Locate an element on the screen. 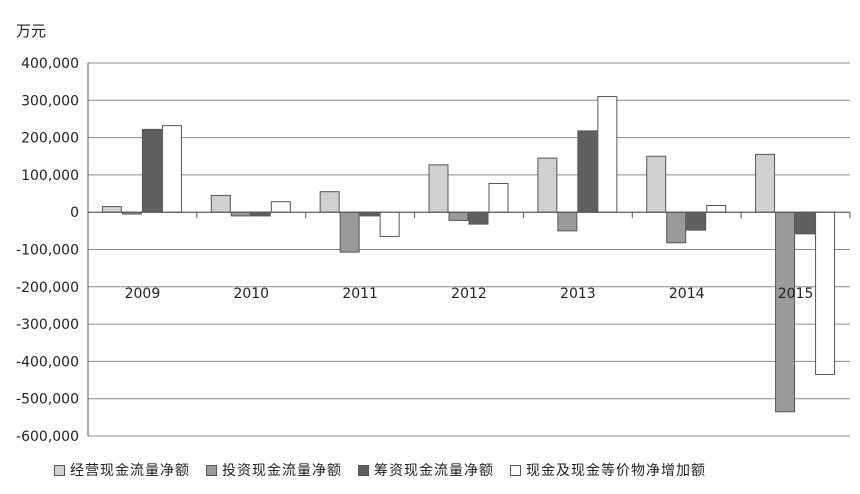 Image resolution: width=860 pixels, height=494 pixels. legend: 经营现金流量净额 投资现金流量净额 筹资现金流量净额 现金及现金等价物净增加额 is located at coordinates (380, 470).